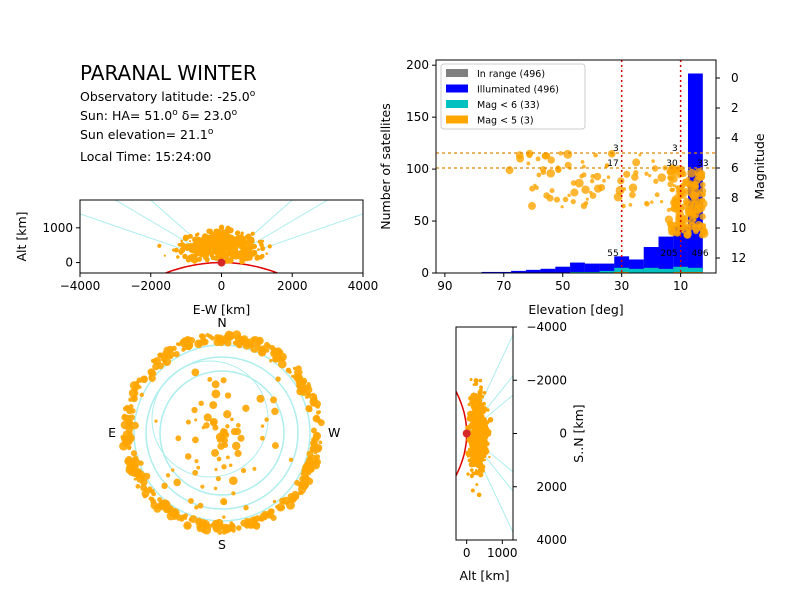  Describe the element at coordinates (513, 96) in the screenshot. I see `legend-box` at that location.